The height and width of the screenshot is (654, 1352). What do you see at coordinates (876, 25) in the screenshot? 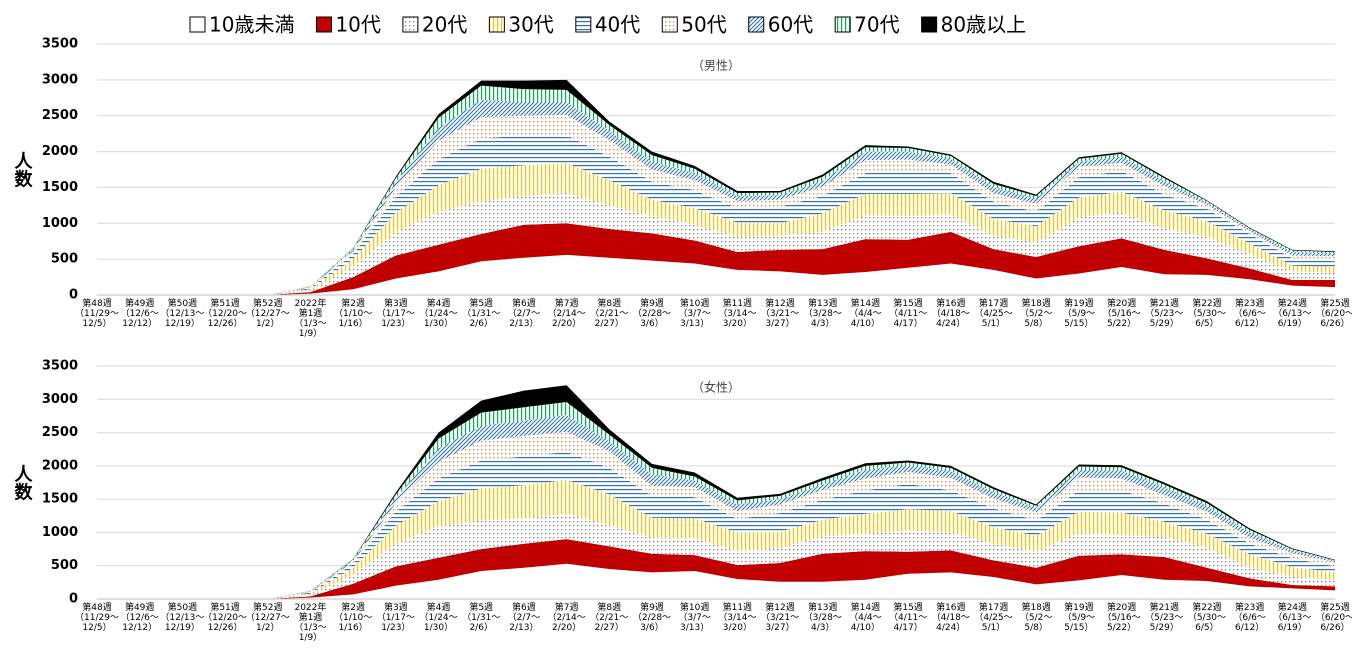
I see `legend-label: 70代` at bounding box center [876, 25].